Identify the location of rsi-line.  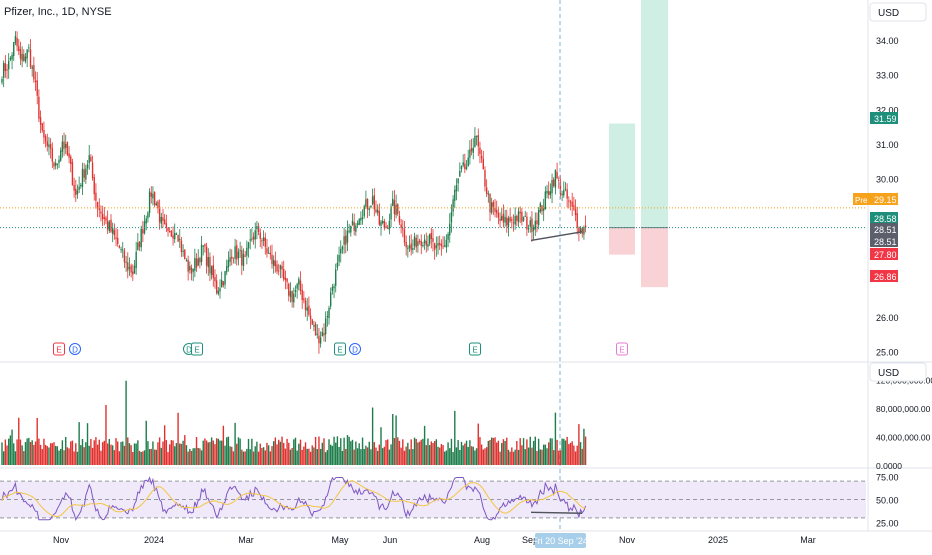
(294, 499).